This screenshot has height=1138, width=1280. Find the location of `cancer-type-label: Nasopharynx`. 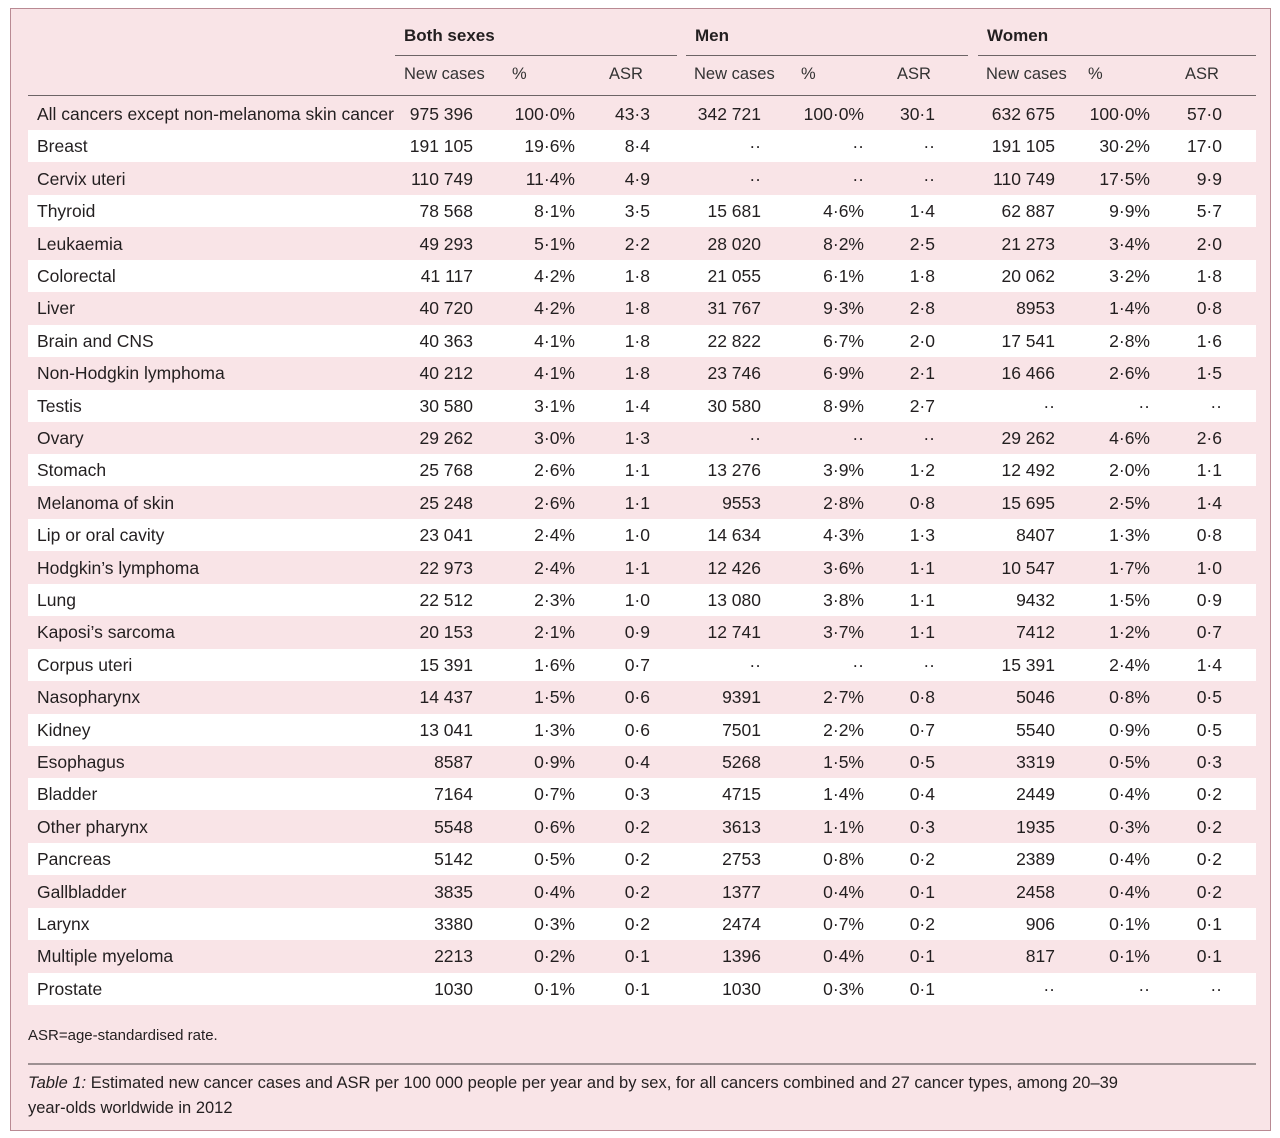

cancer-type-label: Nasopharynx is located at coordinates (89, 697).